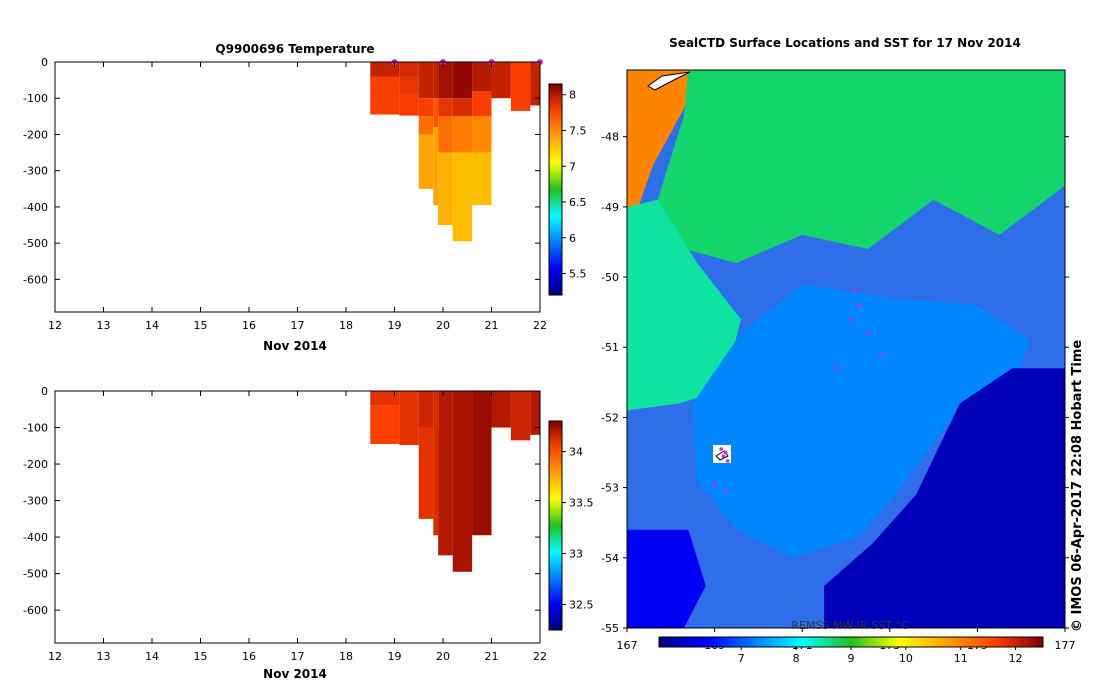  Describe the element at coordinates (555, 189) in the screenshot. I see `temperature-colorbar` at that location.